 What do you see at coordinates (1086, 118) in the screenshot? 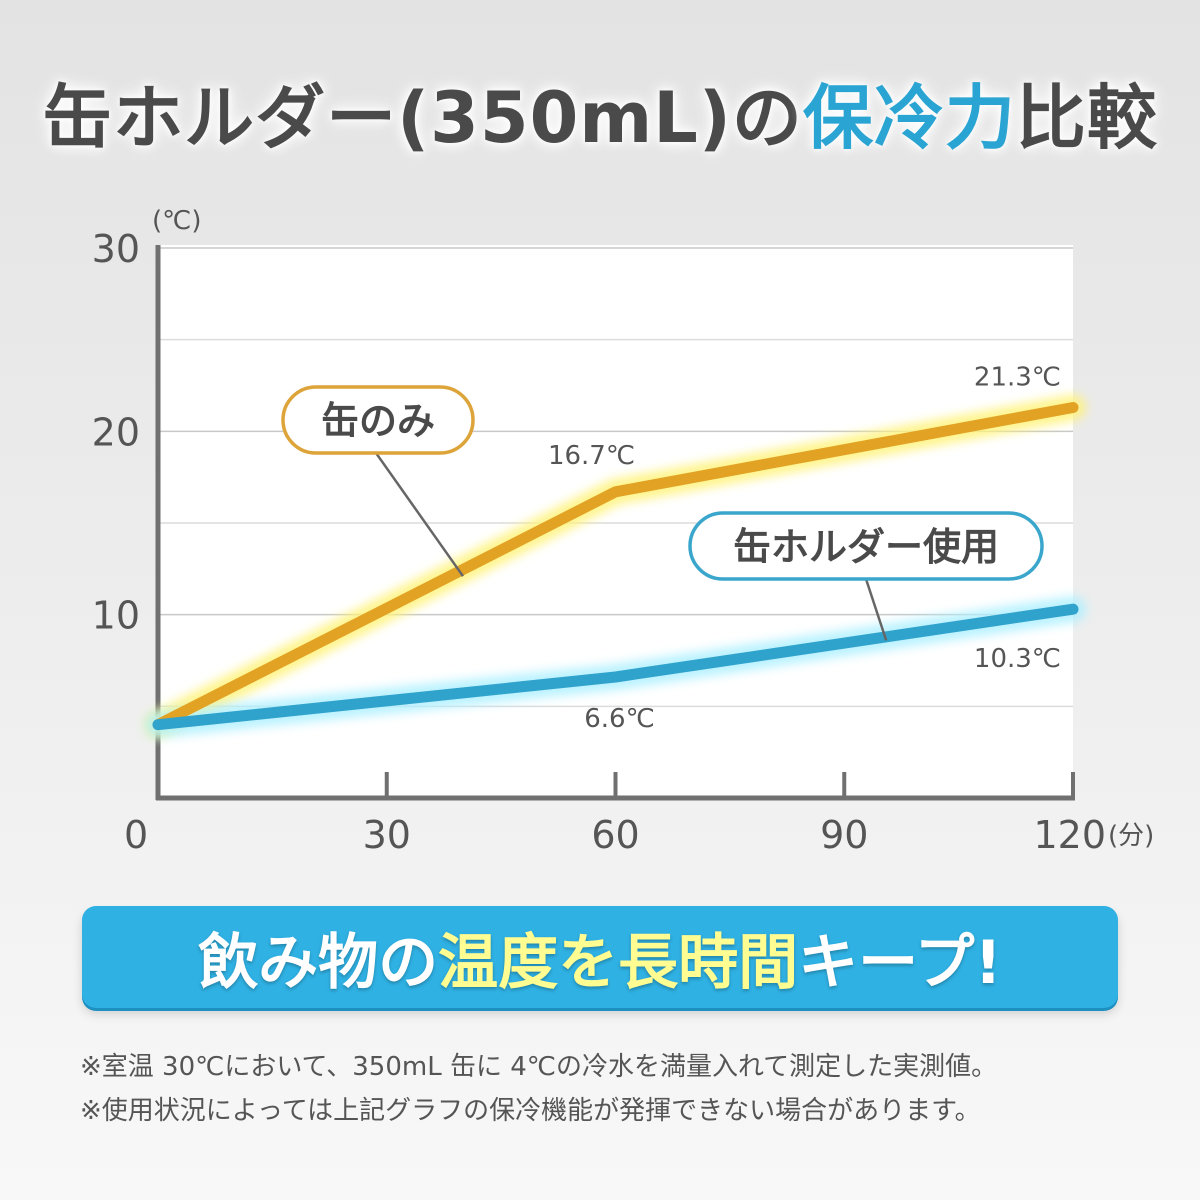
I see `title-part-3: 比較` at bounding box center [1086, 118].